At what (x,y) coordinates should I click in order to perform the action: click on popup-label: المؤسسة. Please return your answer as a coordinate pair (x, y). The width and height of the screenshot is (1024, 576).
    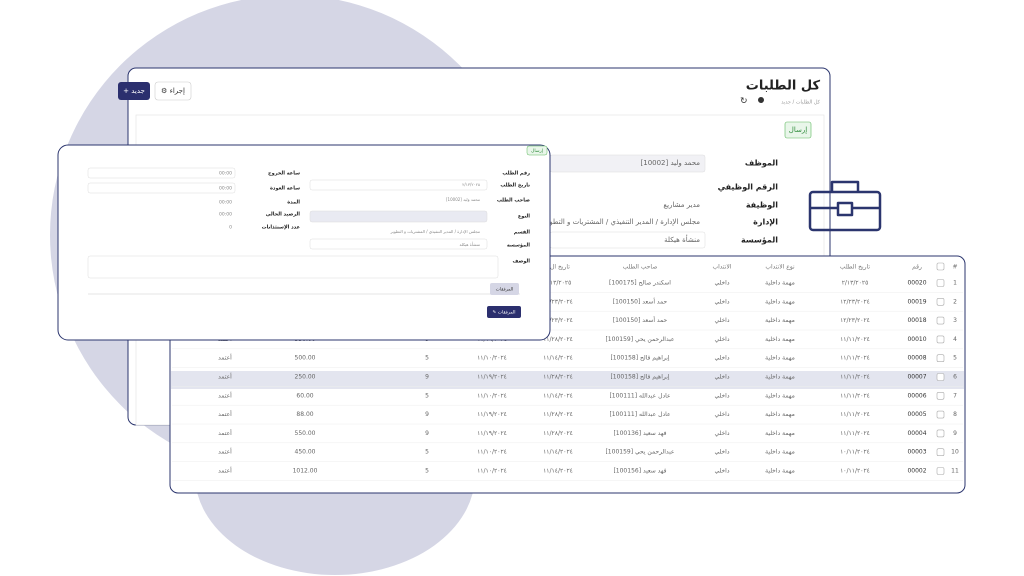
    Looking at the image, I should click on (518, 246).